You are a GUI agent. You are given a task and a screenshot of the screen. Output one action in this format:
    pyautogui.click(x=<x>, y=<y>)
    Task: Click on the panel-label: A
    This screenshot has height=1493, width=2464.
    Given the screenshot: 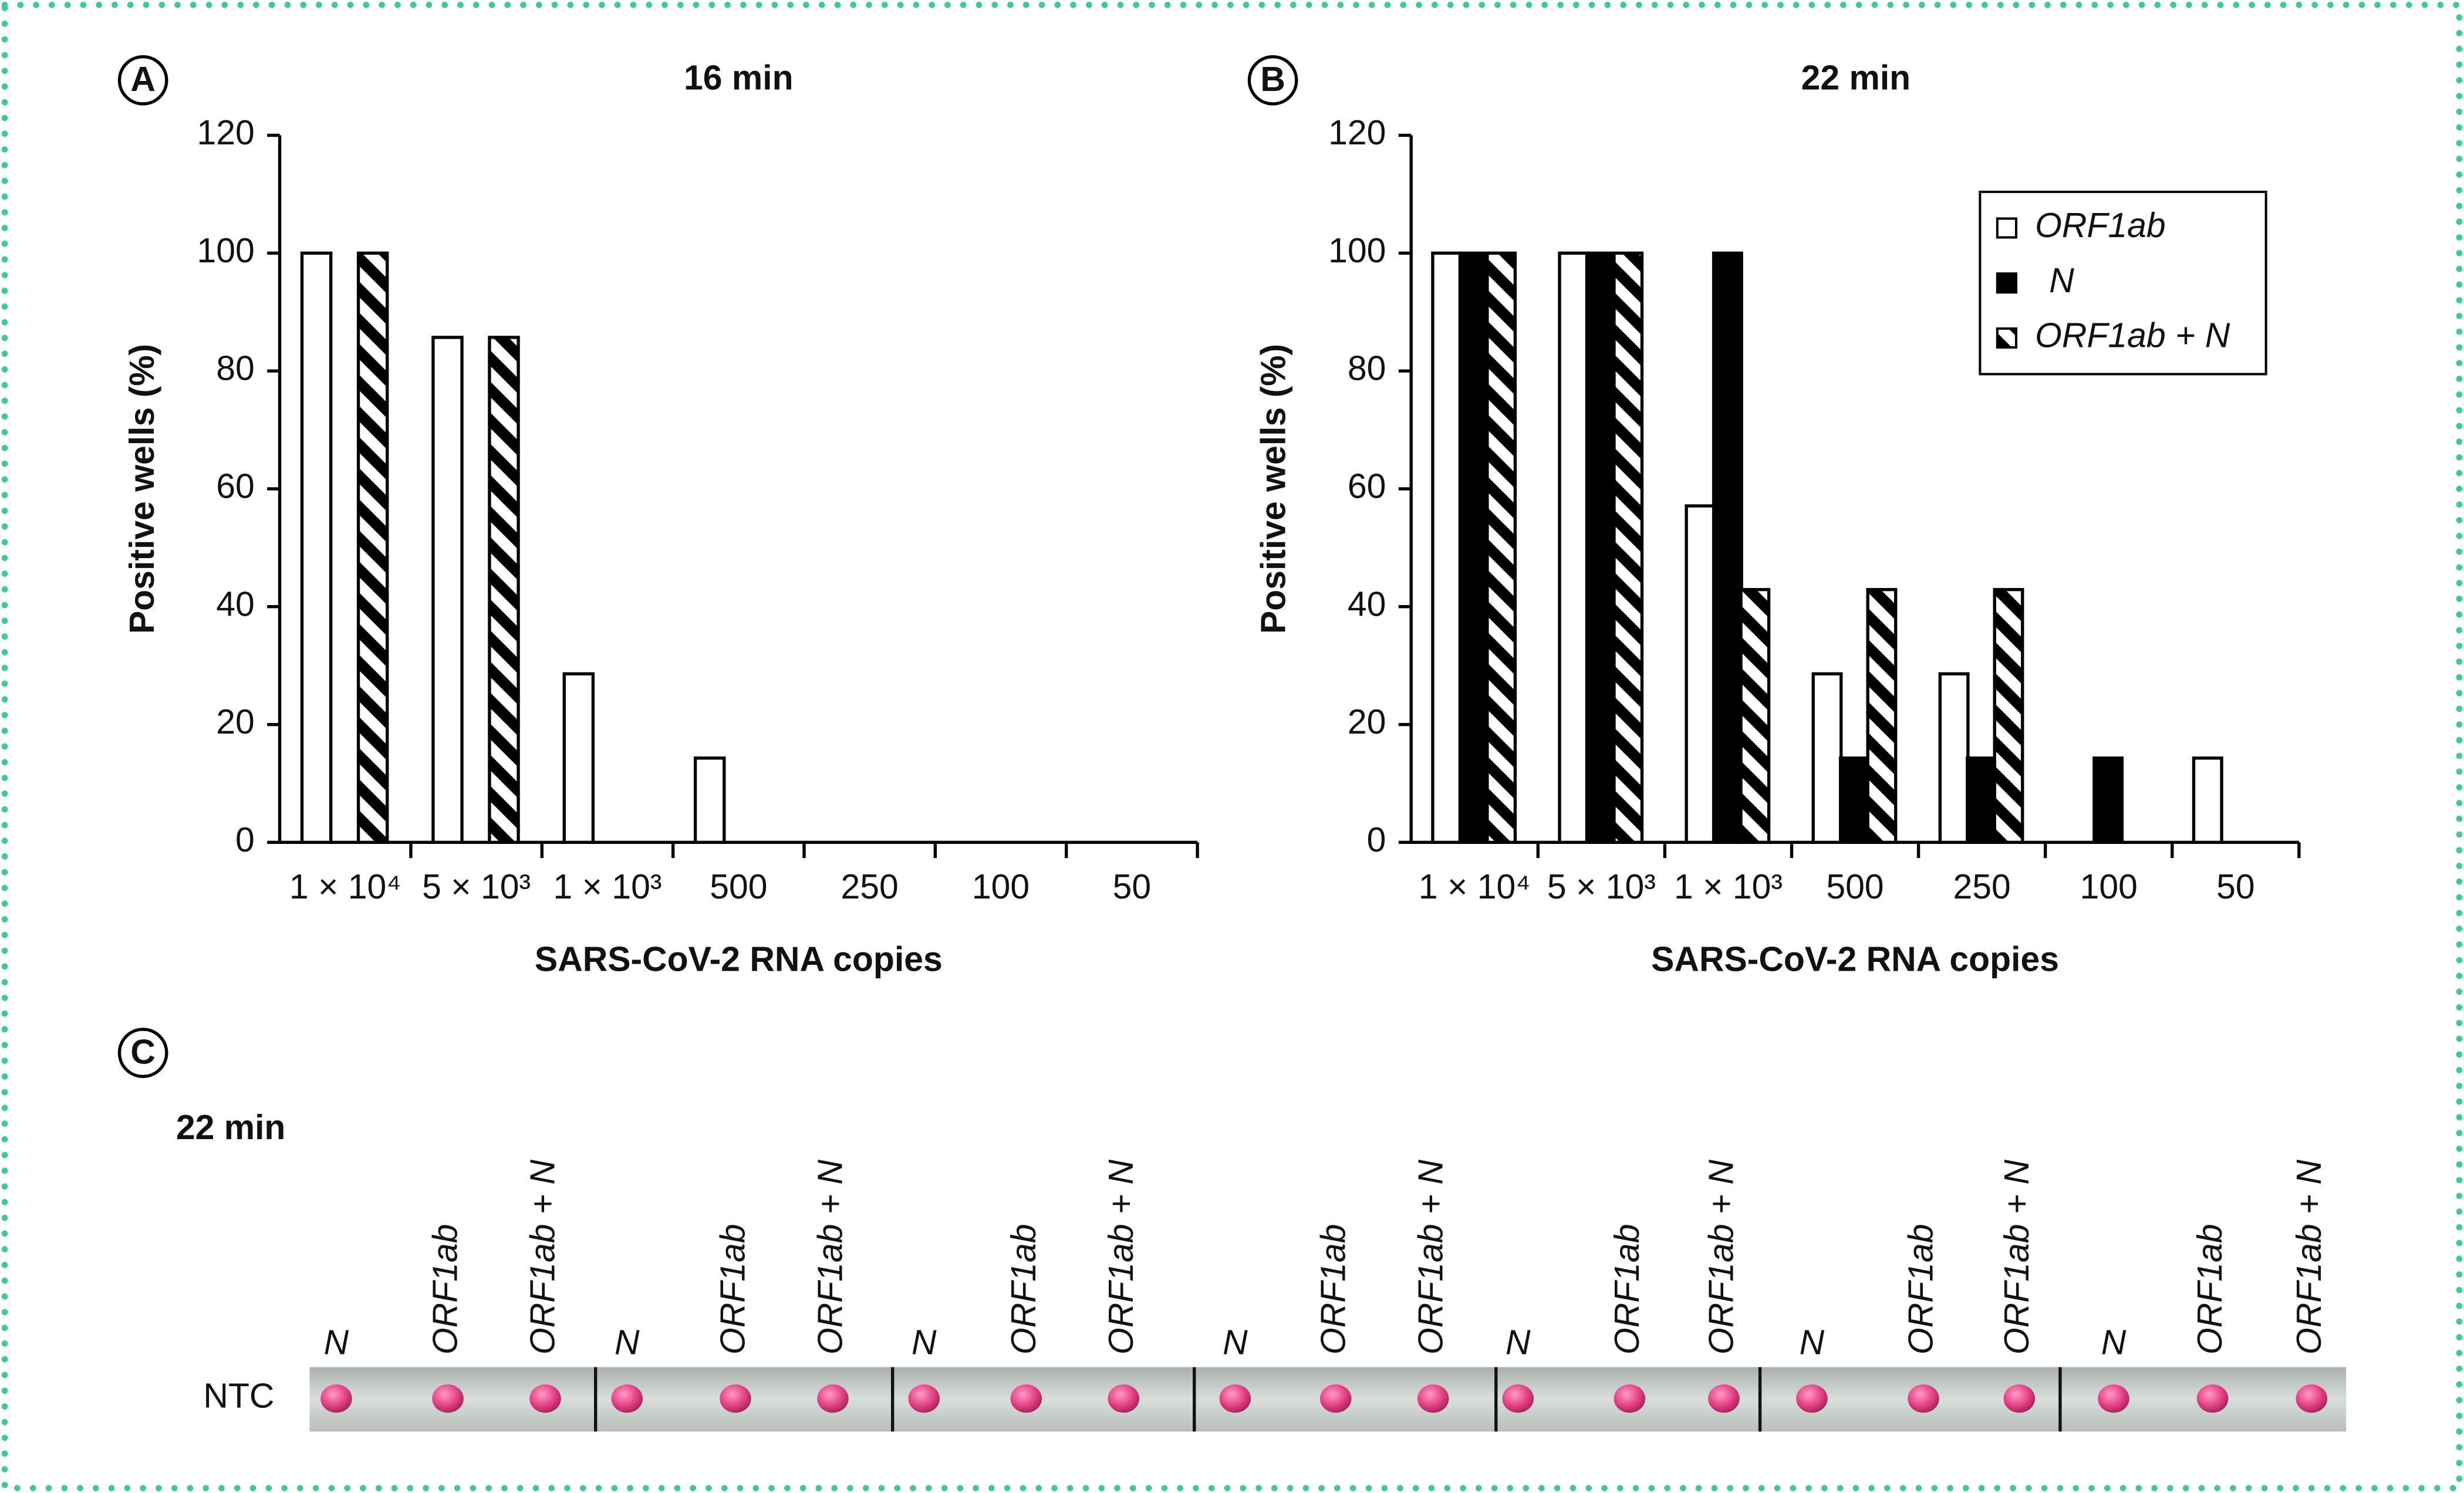 What is the action you would take?
    pyautogui.click(x=143, y=79)
    